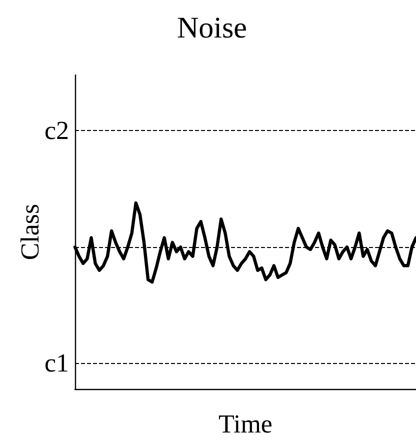 This screenshot has width=416, height=442. Describe the element at coordinates (56, 130) in the screenshot. I see `ref-line-label: c2` at that location.